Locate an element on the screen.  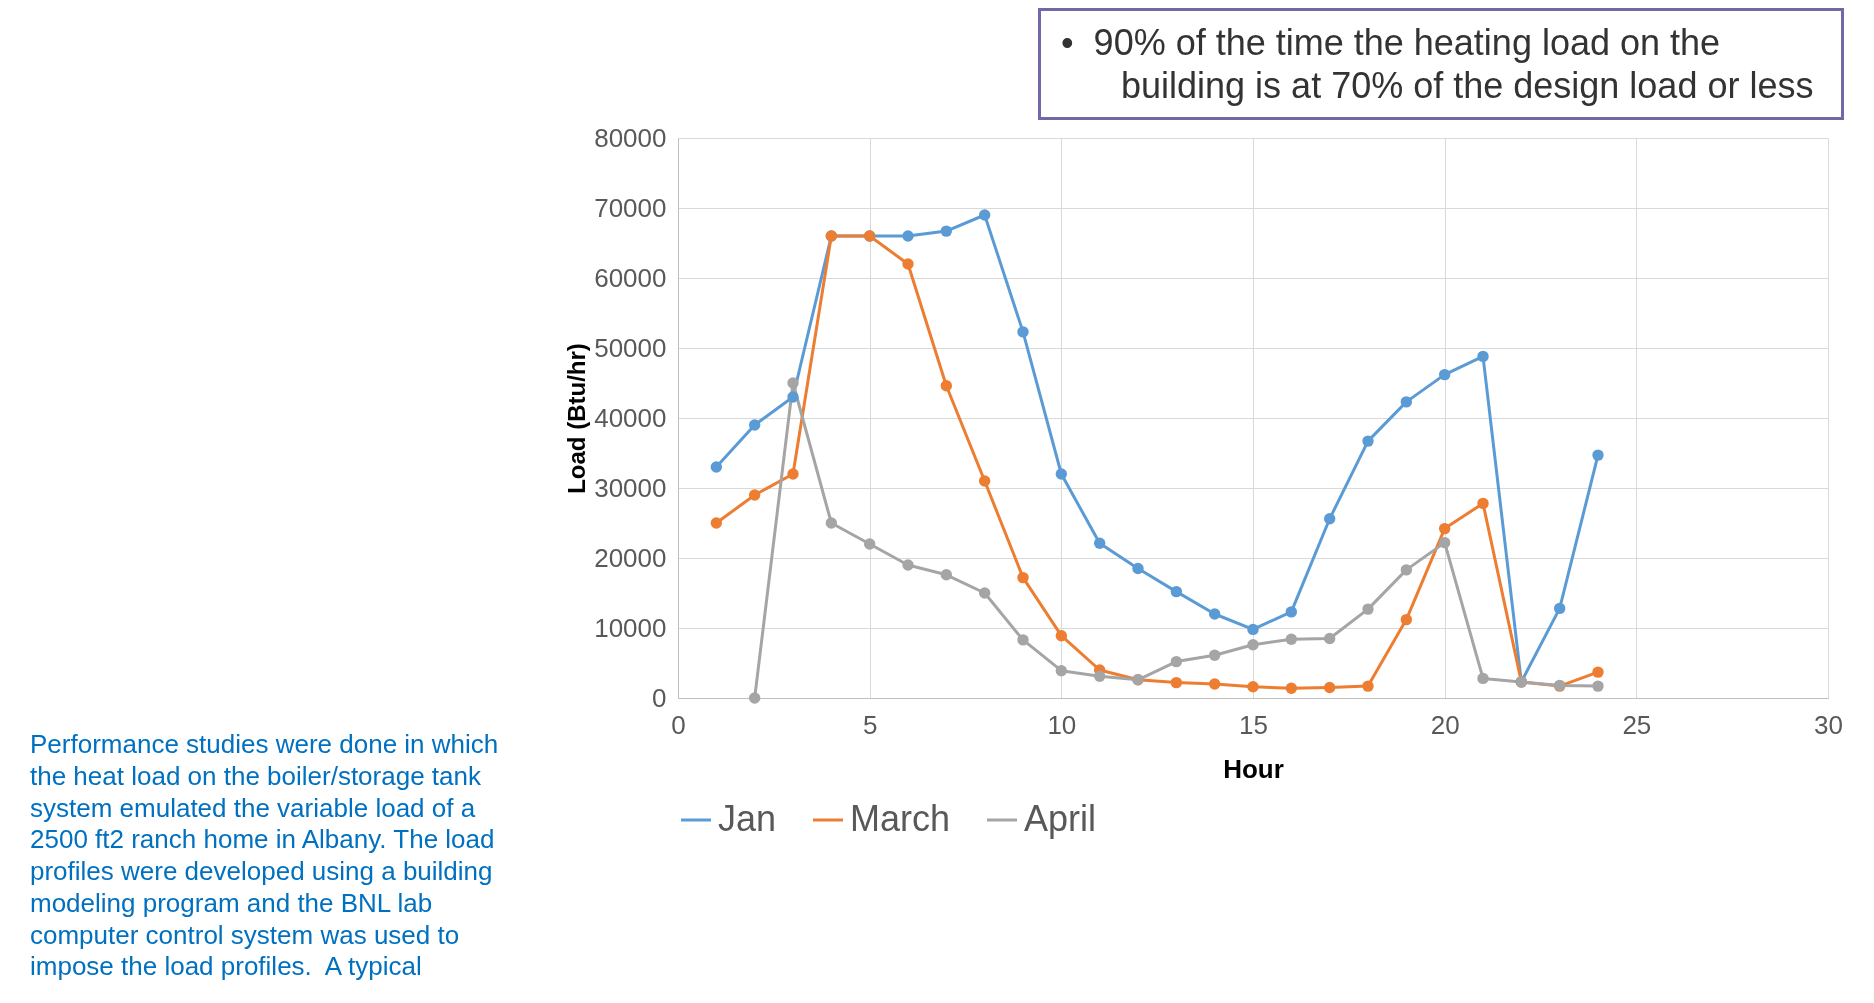
y-axis-title: Load (Btu/hr) is located at coordinates (577, 419).